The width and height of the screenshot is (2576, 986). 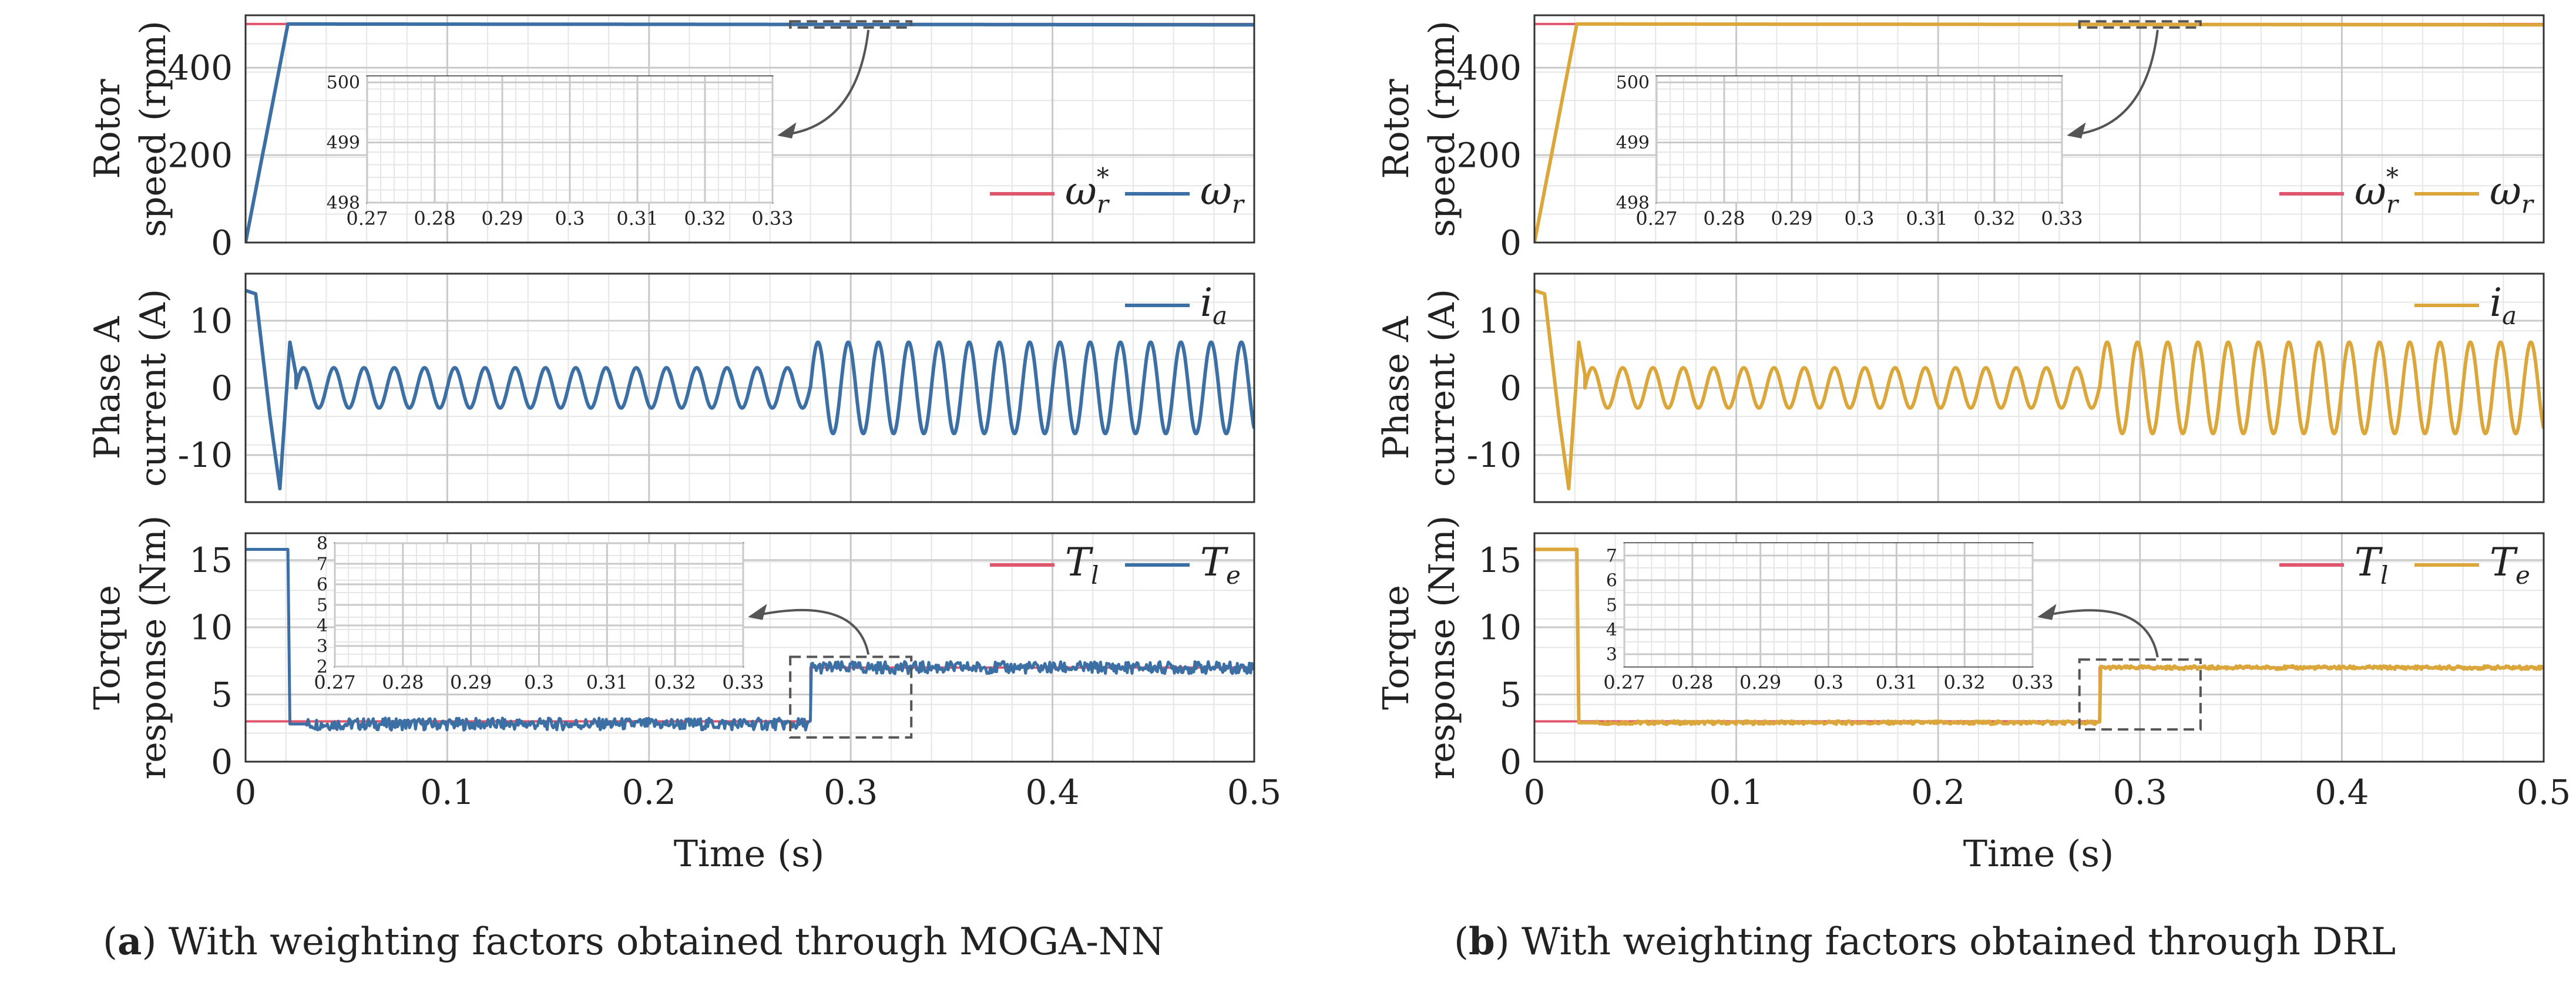 I want to click on b-speed-inset-xtick-label: 0.33, so click(x=2062, y=219).